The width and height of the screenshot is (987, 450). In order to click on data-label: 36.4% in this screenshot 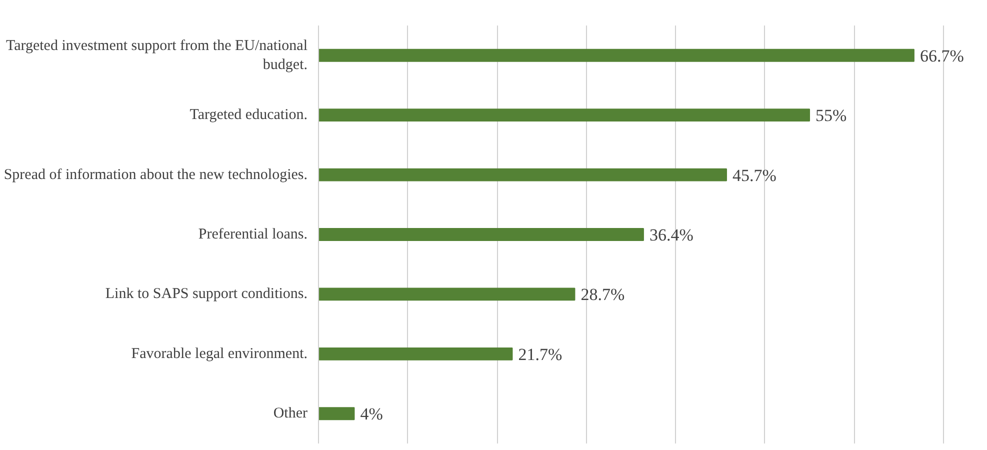, I will do `click(671, 235)`.